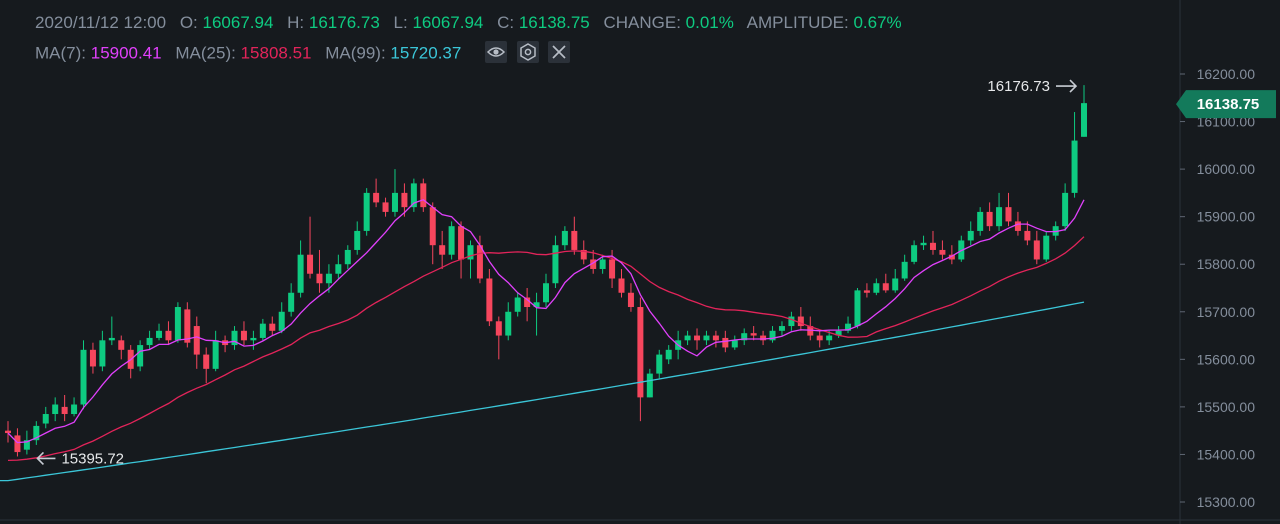  Describe the element at coordinates (527, 52) in the screenshot. I see `indicator-settings-button` at that location.